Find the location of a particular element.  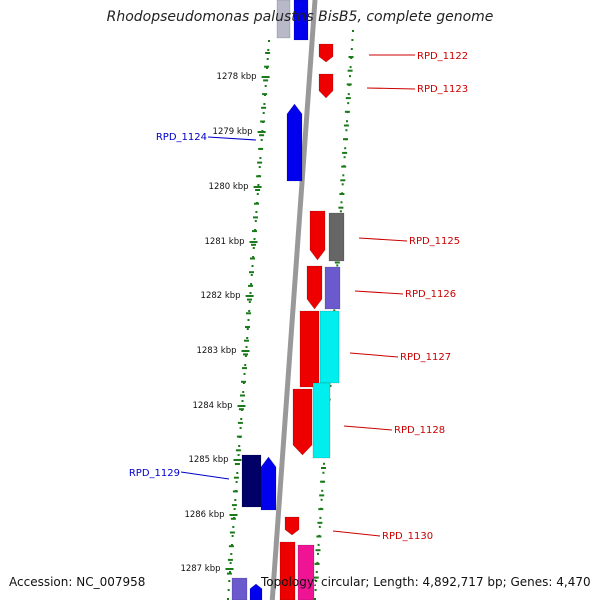

gene-label-rpd-1123: RPD_1123 is located at coordinates (442, 89).